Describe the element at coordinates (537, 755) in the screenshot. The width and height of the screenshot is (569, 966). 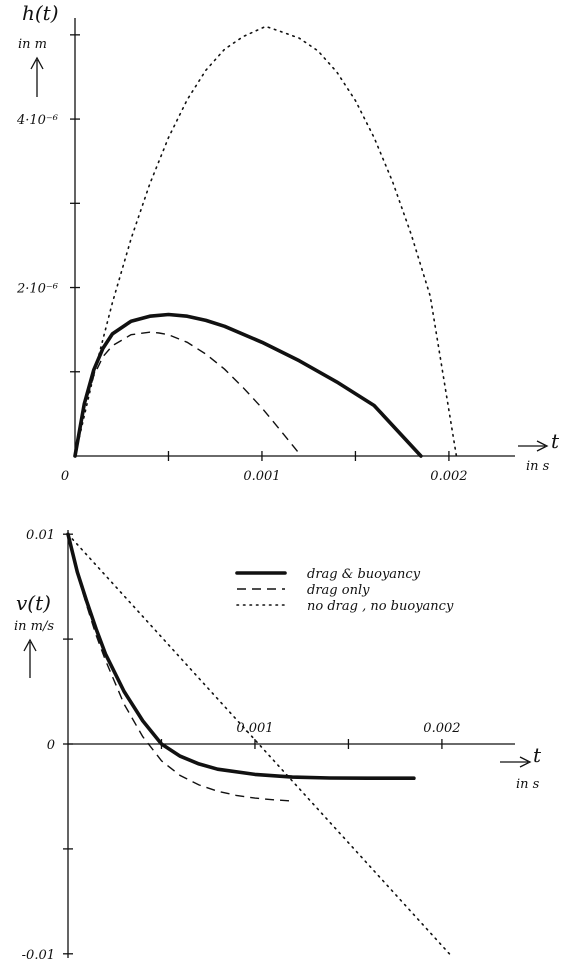
I see `v-xlabel: t` at that location.